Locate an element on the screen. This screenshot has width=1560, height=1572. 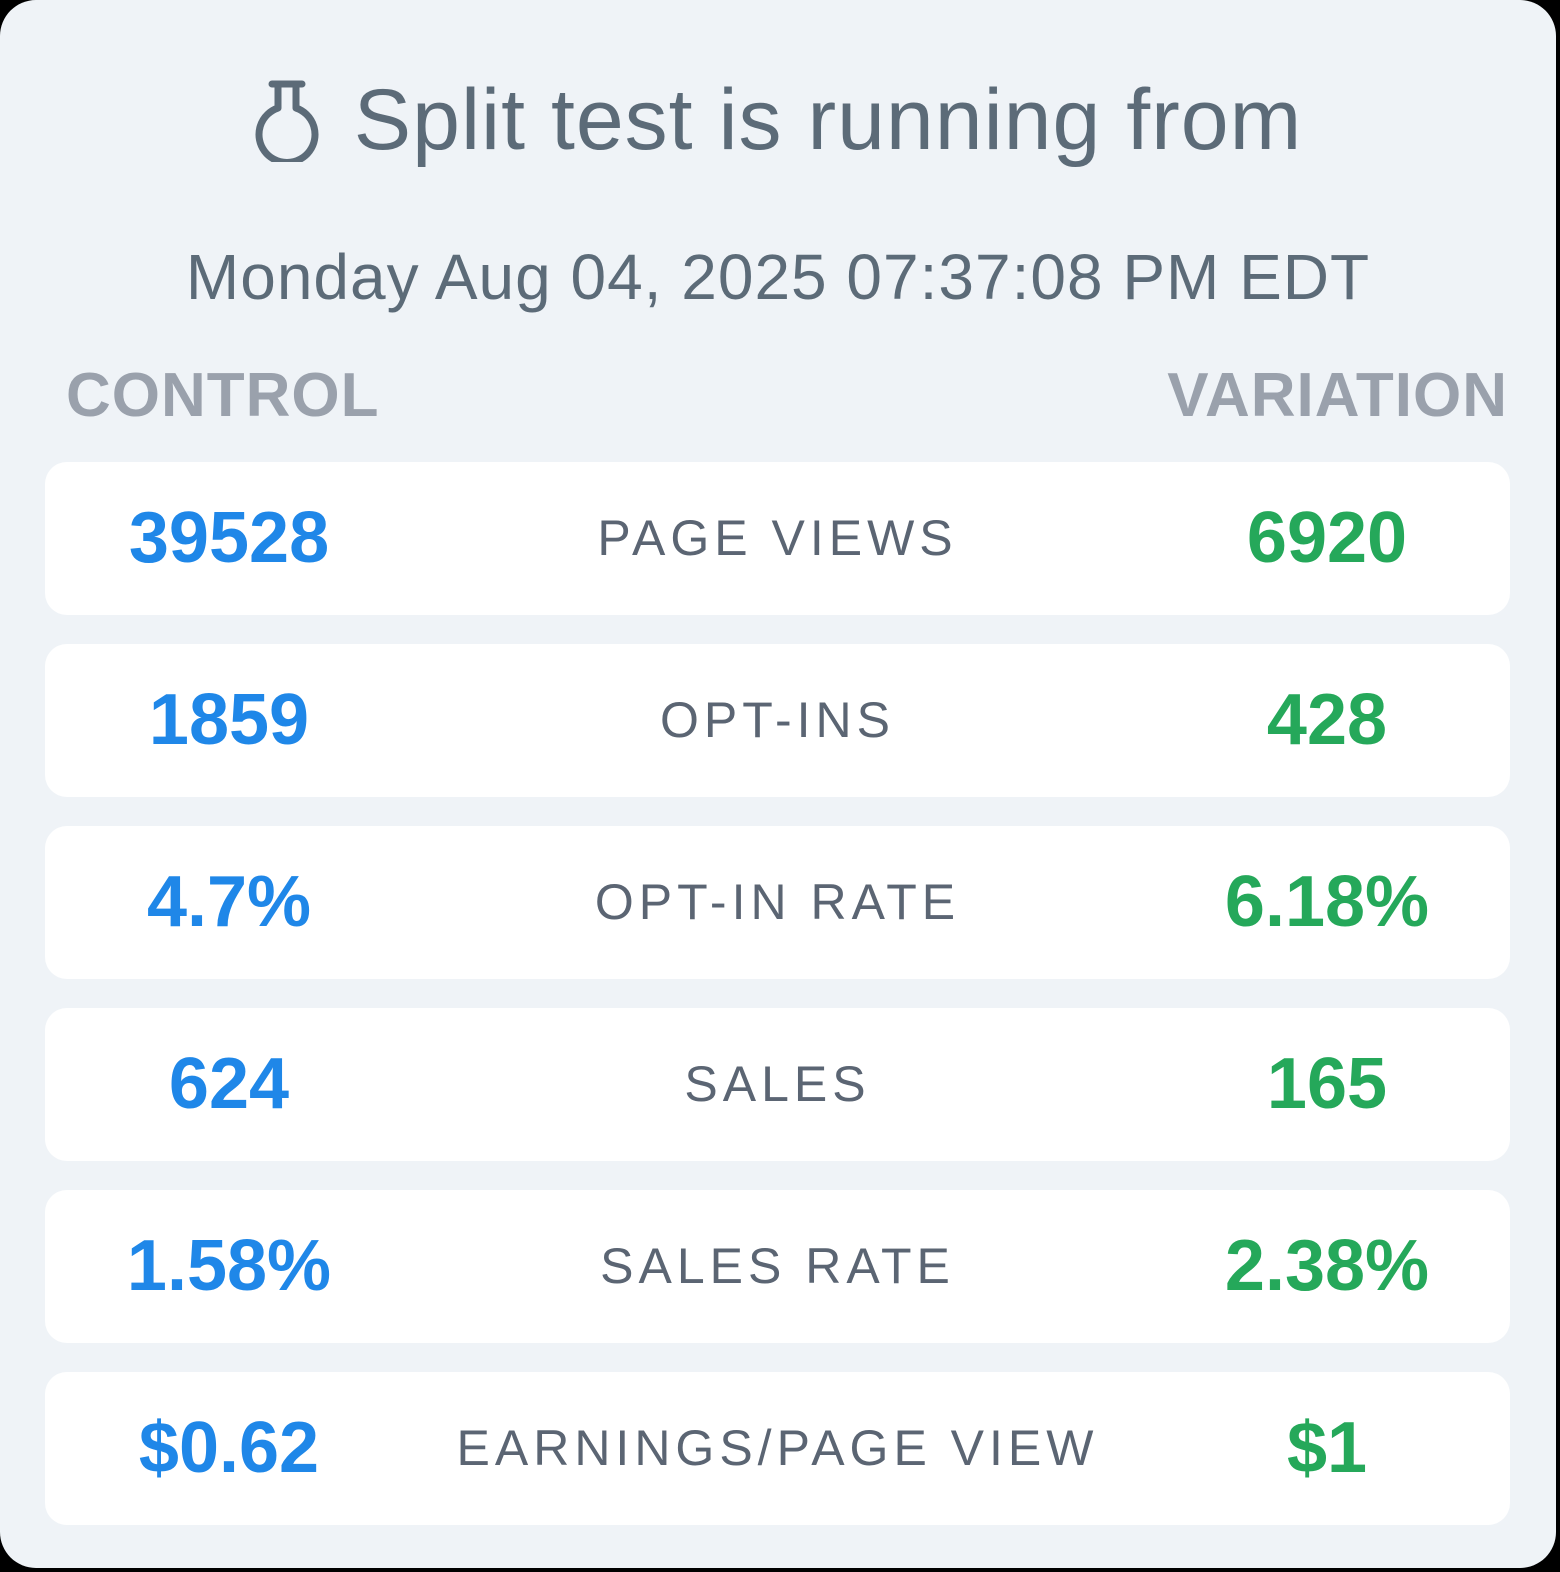
variation-value: $1 is located at coordinates (1327, 1448).